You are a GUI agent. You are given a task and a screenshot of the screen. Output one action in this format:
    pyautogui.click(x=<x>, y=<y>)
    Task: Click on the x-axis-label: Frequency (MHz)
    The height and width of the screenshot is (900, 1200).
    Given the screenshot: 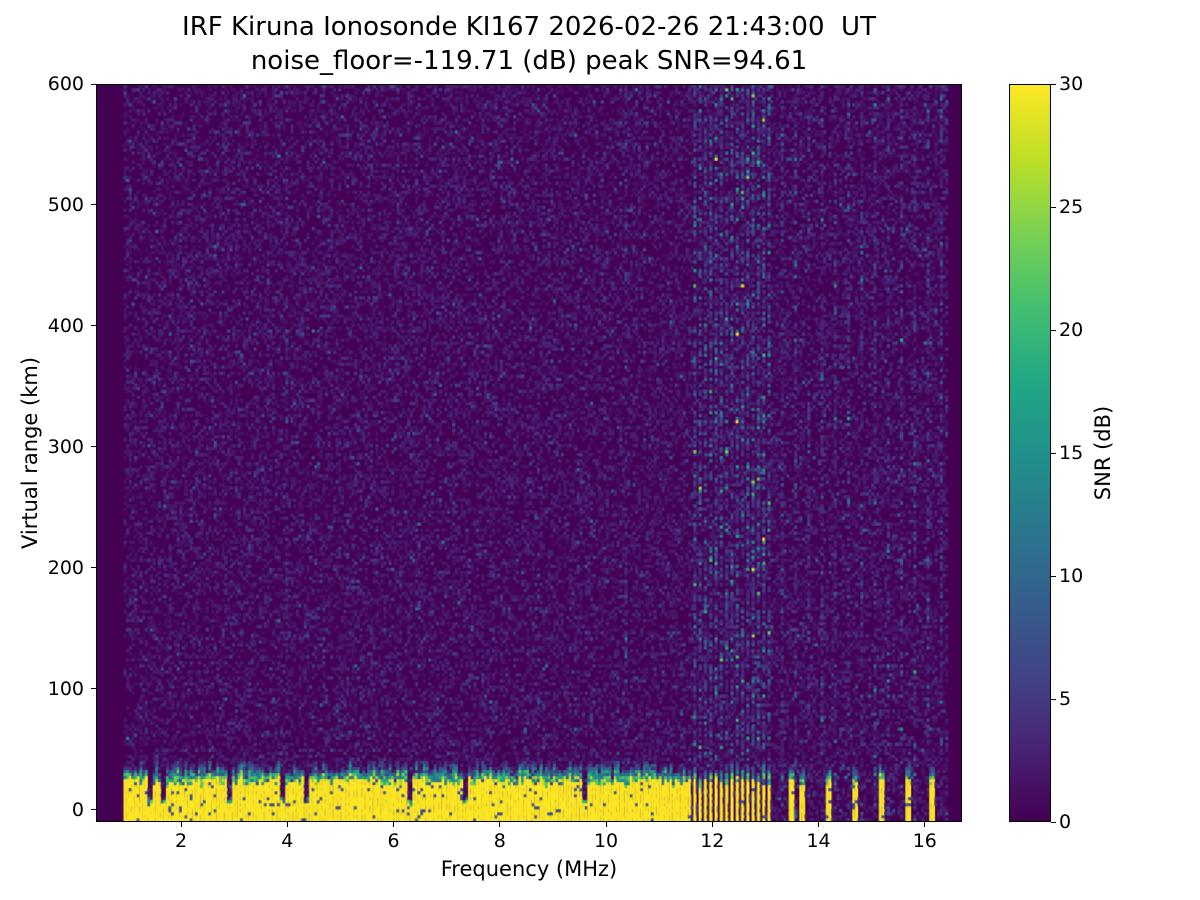 What is the action you would take?
    pyautogui.click(x=529, y=869)
    